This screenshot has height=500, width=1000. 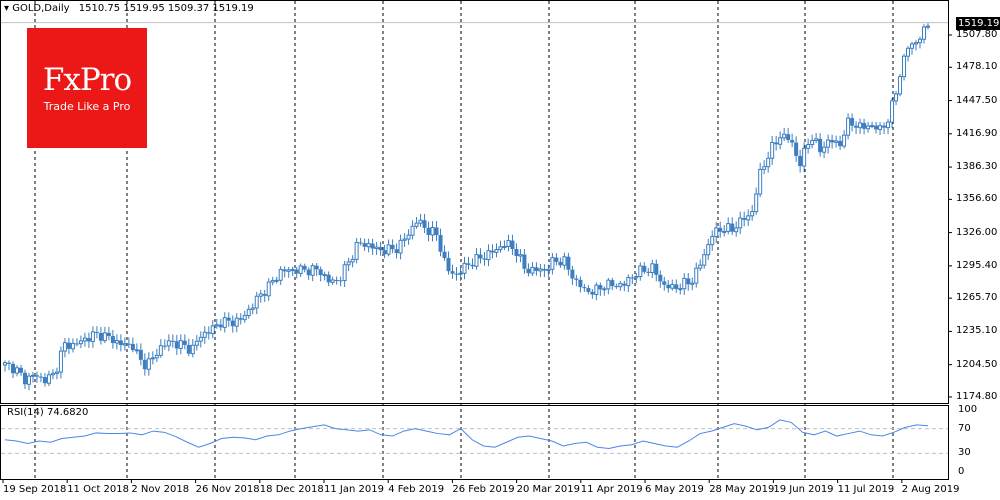 I want to click on dropdown-triangle-icon: ▾, so click(x=7, y=8).